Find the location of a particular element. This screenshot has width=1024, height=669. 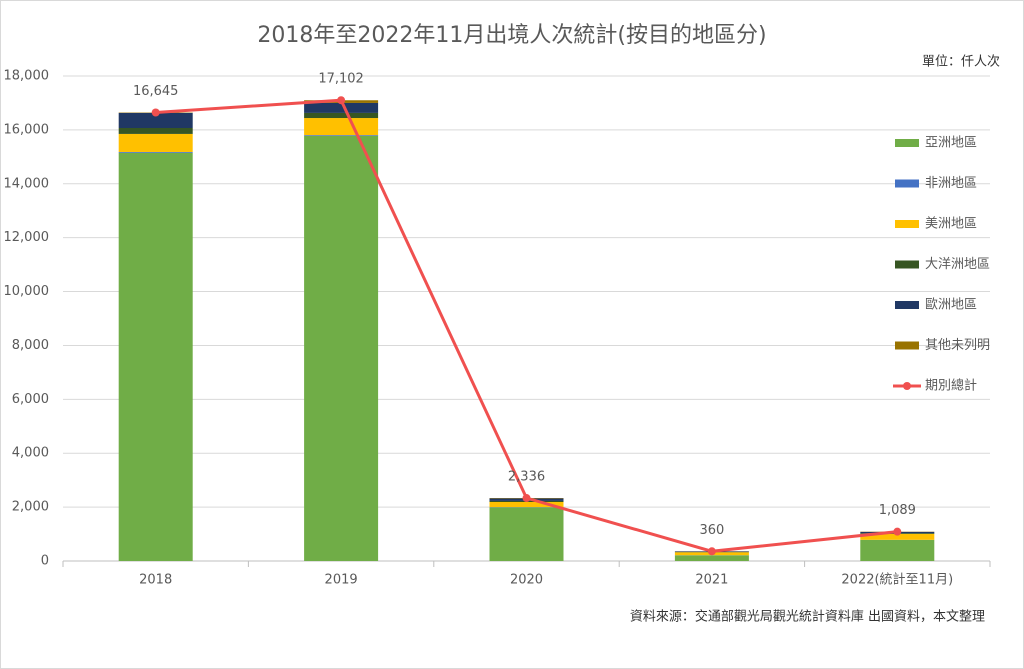

y-tick-label: 18,000 is located at coordinates (27, 76).